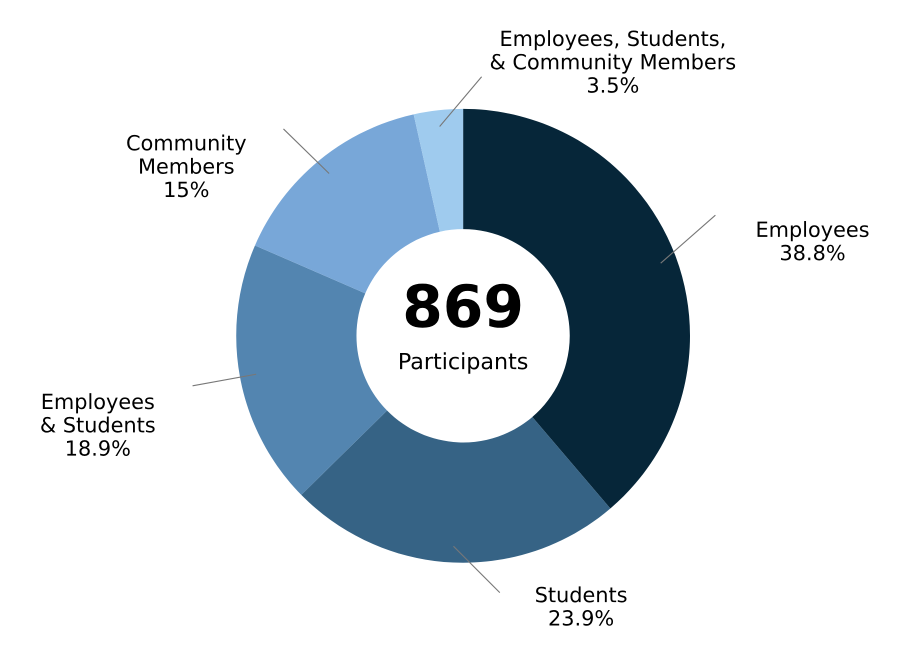 The height and width of the screenshot is (658, 899). What do you see at coordinates (613, 52) in the screenshot?
I see `slice-label: Employees, Students, & Community Members` at bounding box center [613, 52].